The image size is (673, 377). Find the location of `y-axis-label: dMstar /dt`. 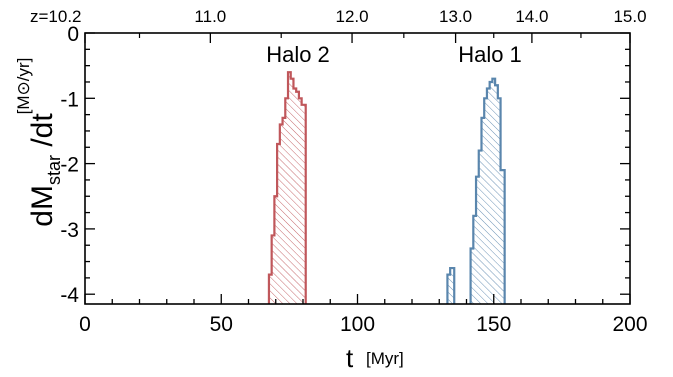

y-axis-label: dMstar /dt is located at coordinates (45, 170).